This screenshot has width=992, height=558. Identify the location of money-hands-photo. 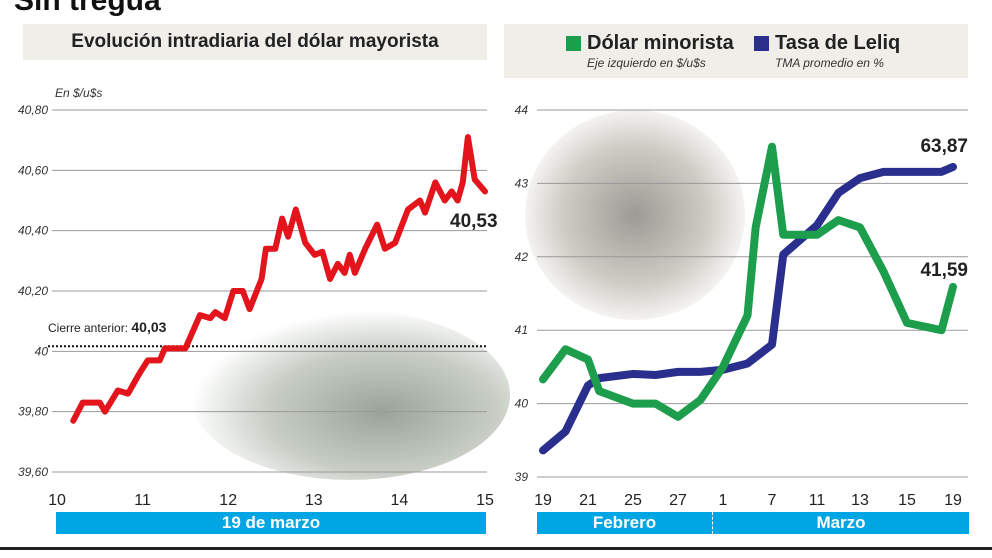
(350, 395).